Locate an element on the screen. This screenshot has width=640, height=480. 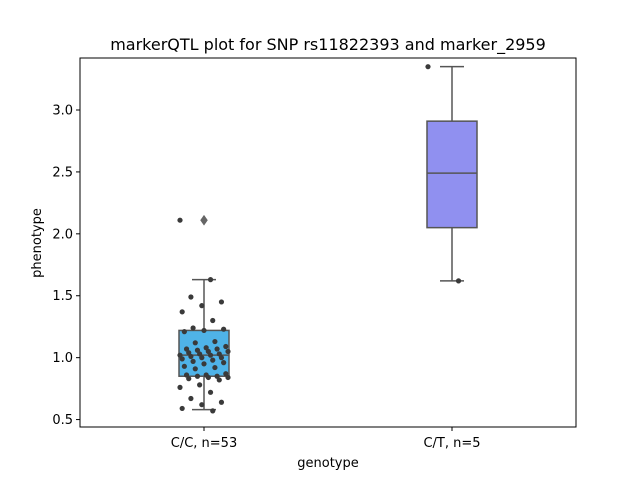
y-tick-label: 1.0 is located at coordinates (62, 358).